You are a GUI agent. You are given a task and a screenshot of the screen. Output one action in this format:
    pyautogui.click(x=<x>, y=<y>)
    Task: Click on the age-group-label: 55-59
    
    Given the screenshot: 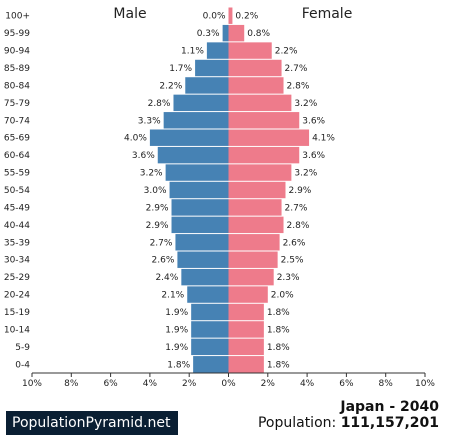 What is the action you would take?
    pyautogui.click(x=17, y=174)
    